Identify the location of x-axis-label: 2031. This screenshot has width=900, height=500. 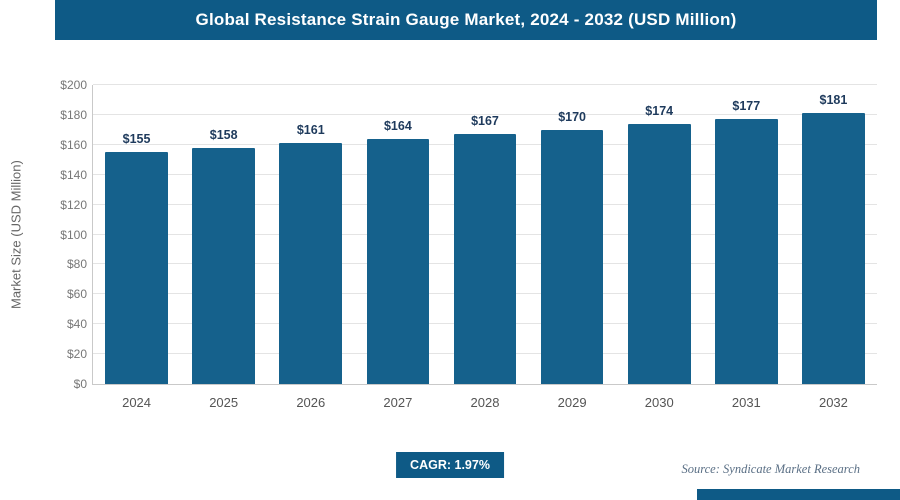
(746, 402).